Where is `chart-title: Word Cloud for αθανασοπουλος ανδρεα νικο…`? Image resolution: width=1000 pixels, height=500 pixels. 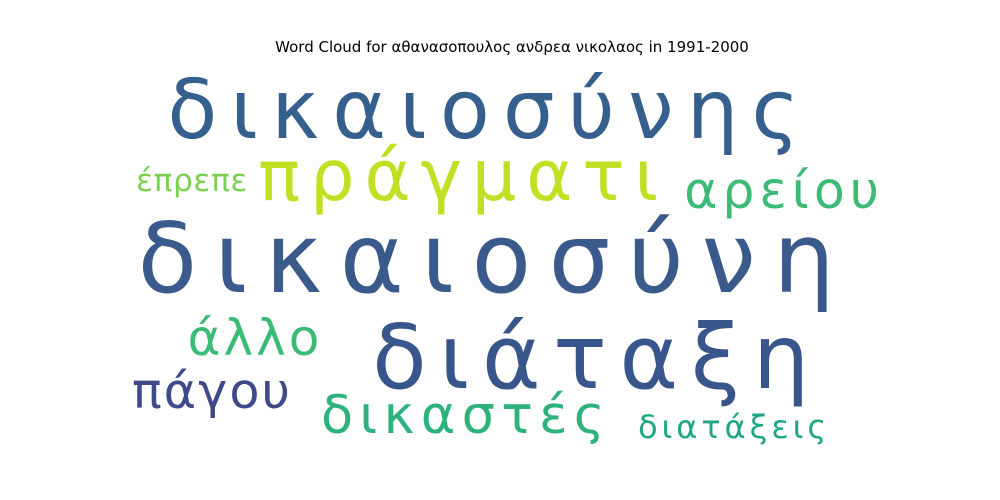 chart-title: Word Cloud for αθανασοπουλος ανδρεα νικο… is located at coordinates (512, 47).